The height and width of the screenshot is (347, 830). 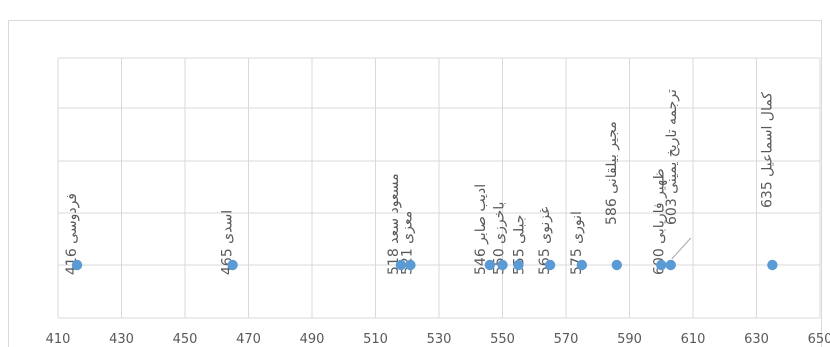 I want to click on point-label-518: 518 مسعود سعد, so click(x=394, y=224).